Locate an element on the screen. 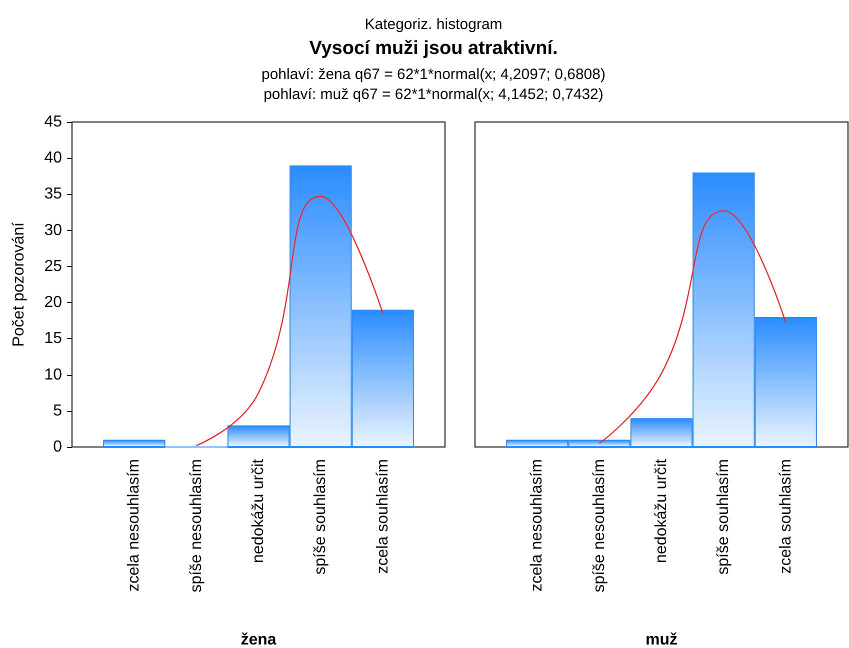  text: pohlaví: žena q67 = 62*1*normal(x; 4,2097; 0,6808) is located at coordinates (434, 74).